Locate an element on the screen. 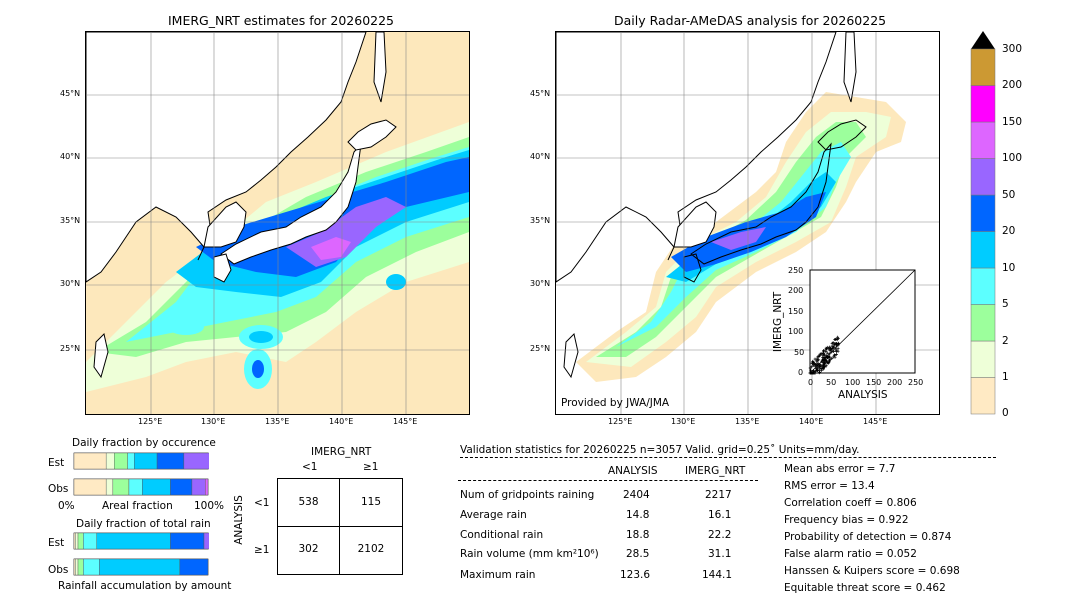  score-line: False alarm ratio = 0.052 is located at coordinates (850, 554).